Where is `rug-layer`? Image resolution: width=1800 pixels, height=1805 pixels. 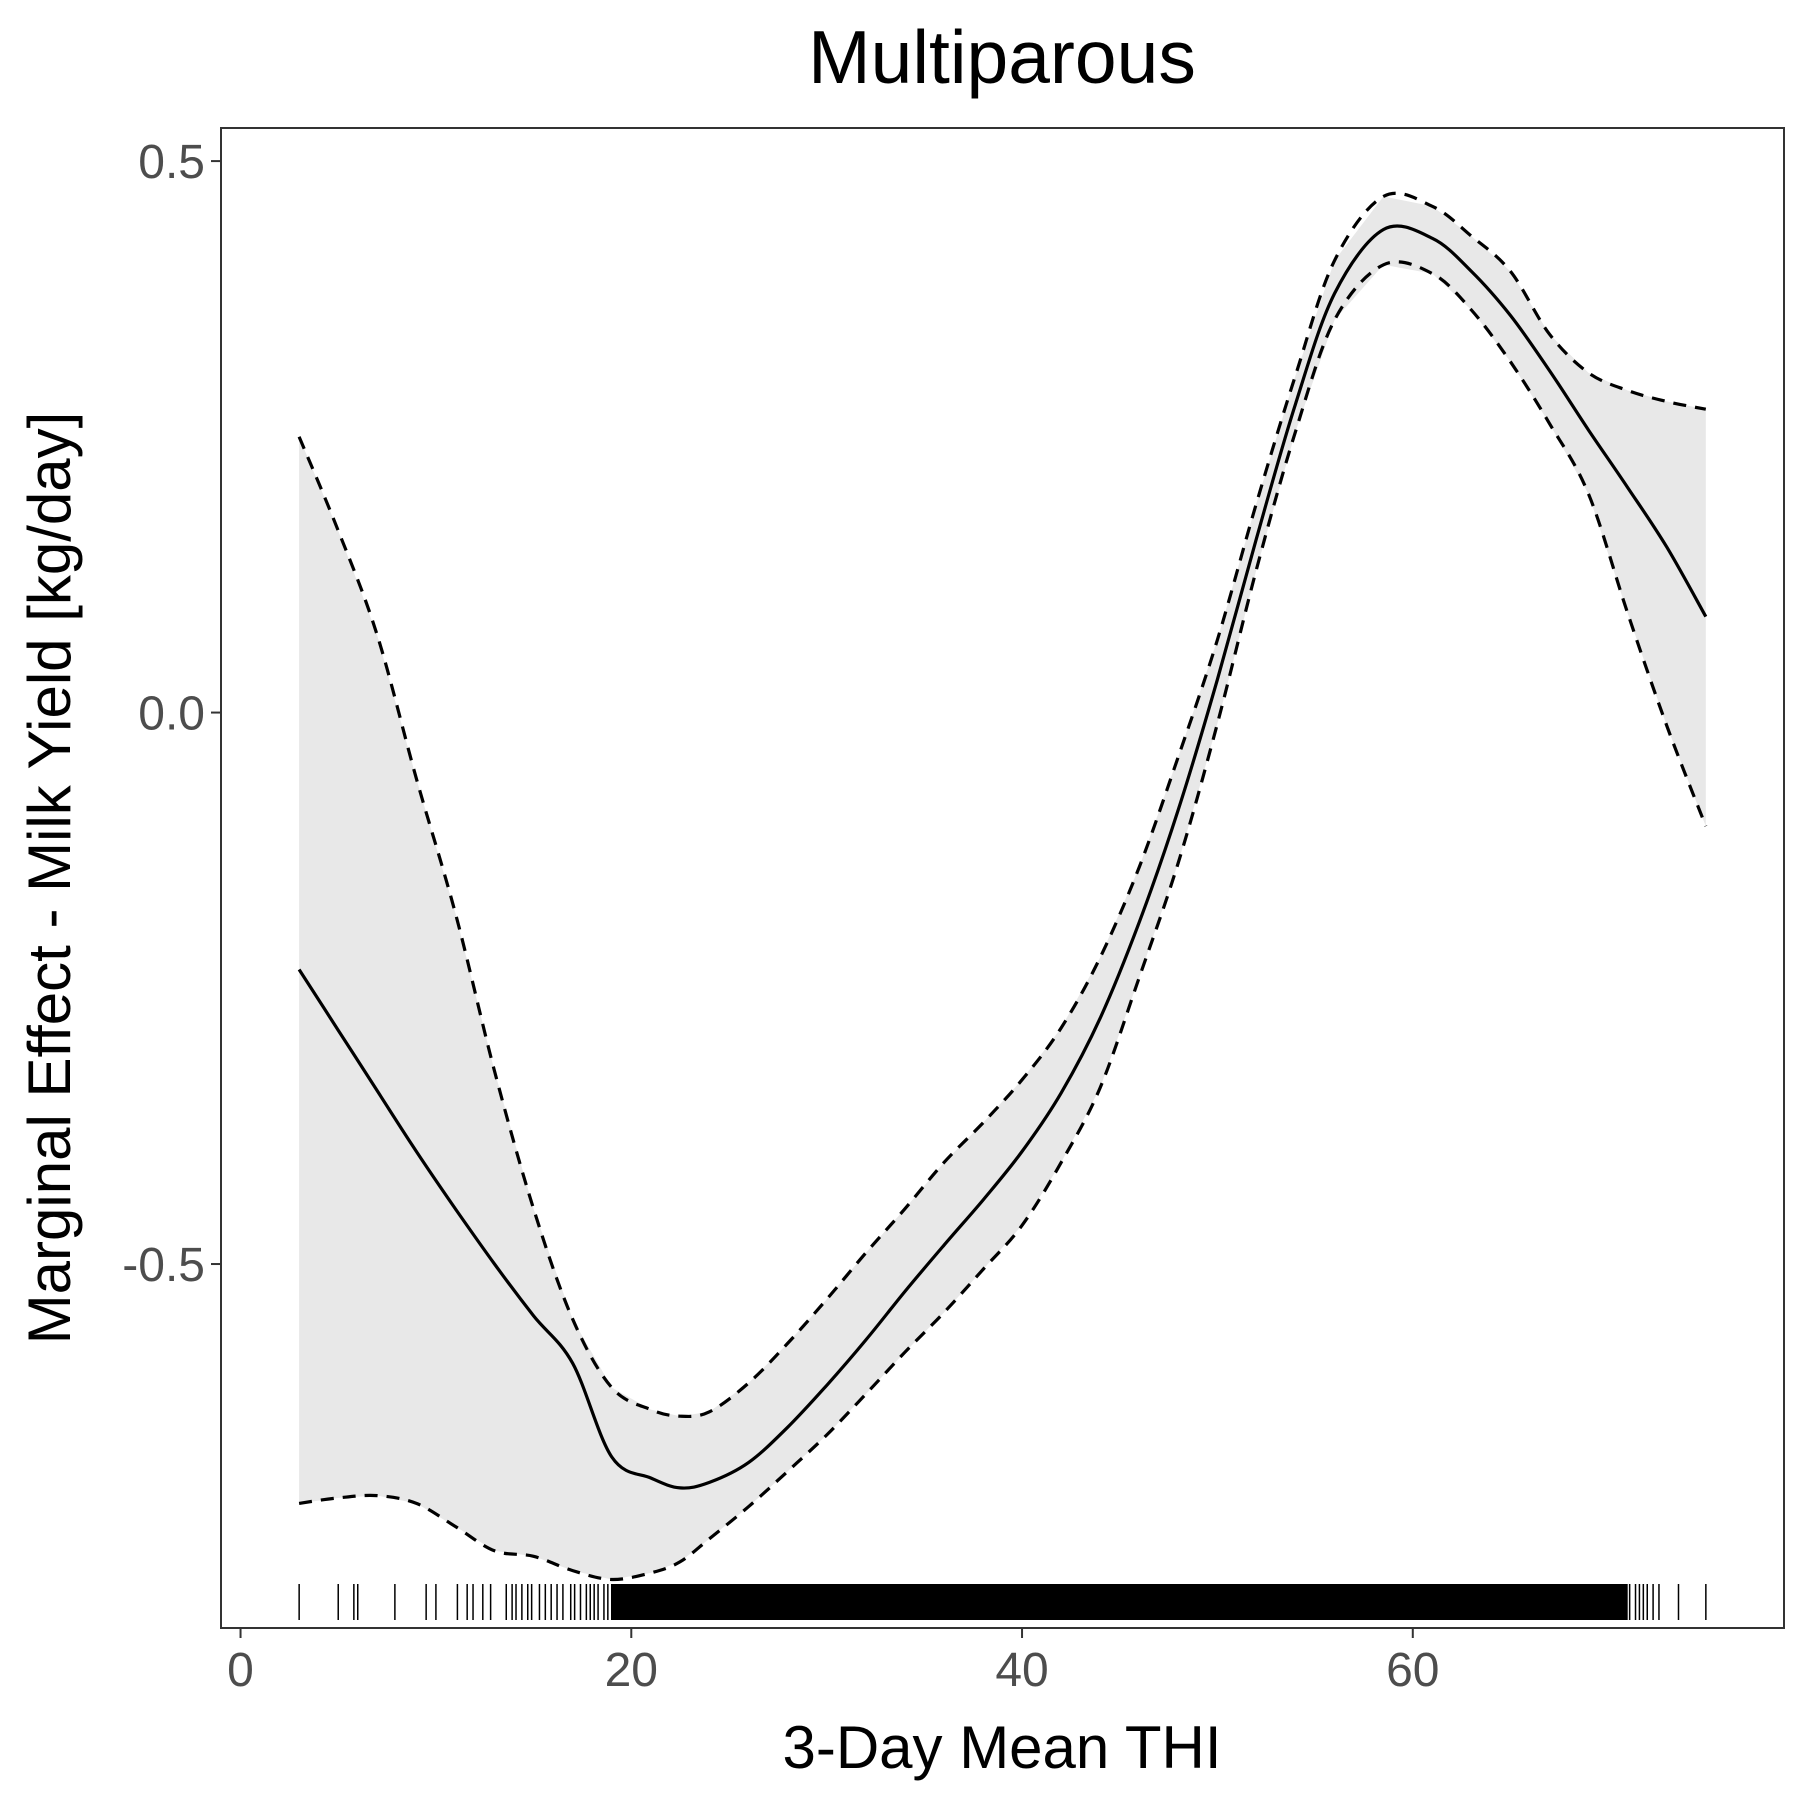
rug-layer is located at coordinates (1002, 1602).